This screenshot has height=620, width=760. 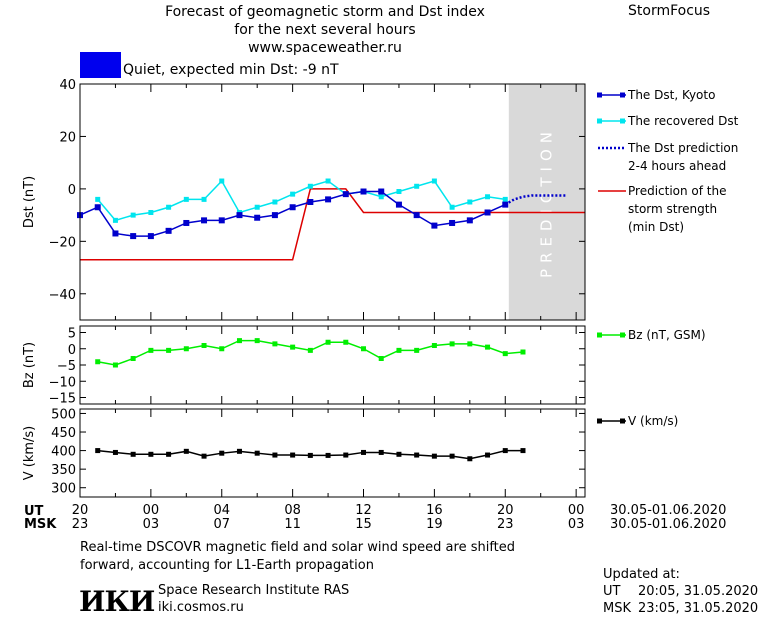 I want to click on storm-strength-line, so click(x=332, y=224).